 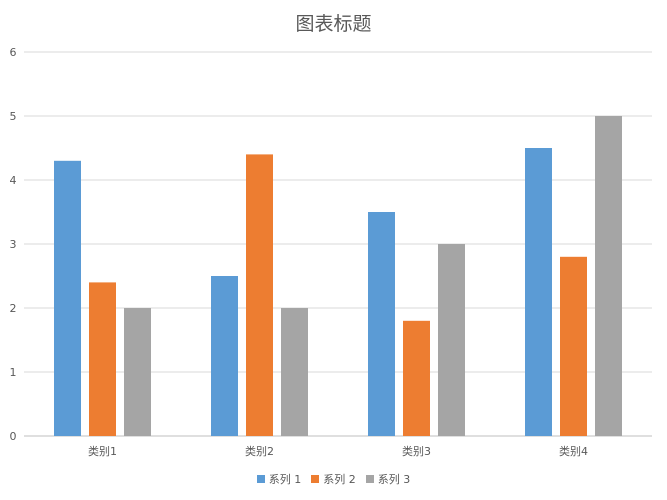 I want to click on bar-series3-cat4, so click(x=608, y=276).